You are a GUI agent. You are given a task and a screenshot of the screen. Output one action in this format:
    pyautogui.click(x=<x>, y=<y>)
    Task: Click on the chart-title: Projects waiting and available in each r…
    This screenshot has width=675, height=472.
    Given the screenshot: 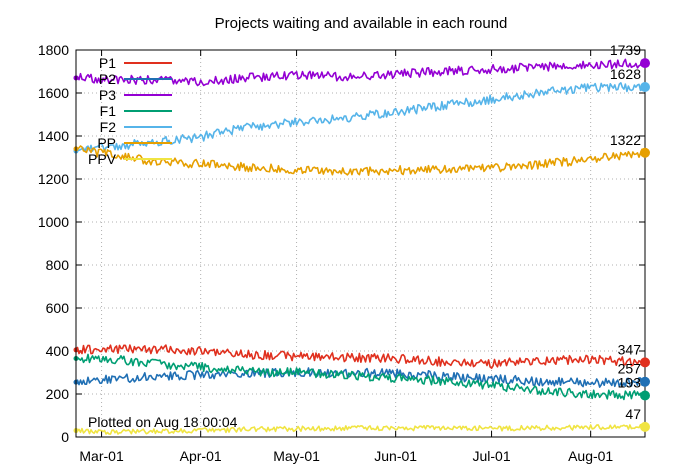 What is the action you would take?
    pyautogui.click(x=361, y=23)
    